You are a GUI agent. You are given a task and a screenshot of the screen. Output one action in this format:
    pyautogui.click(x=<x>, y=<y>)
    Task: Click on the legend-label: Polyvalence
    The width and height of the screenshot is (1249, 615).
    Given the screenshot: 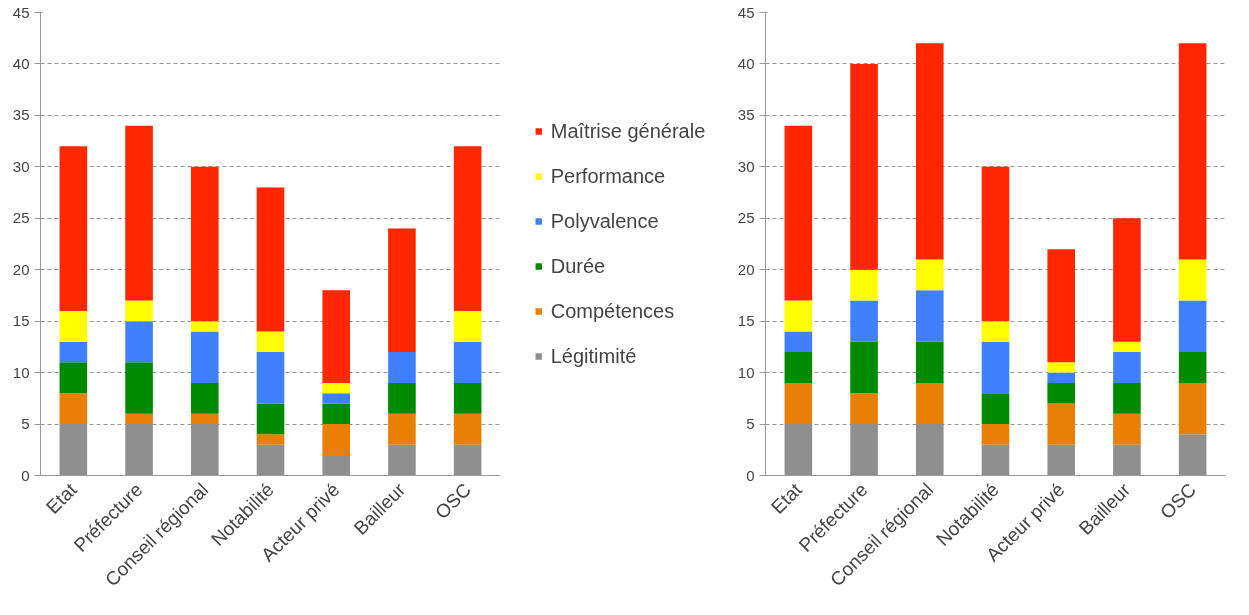 What is the action you would take?
    pyautogui.click(x=604, y=221)
    